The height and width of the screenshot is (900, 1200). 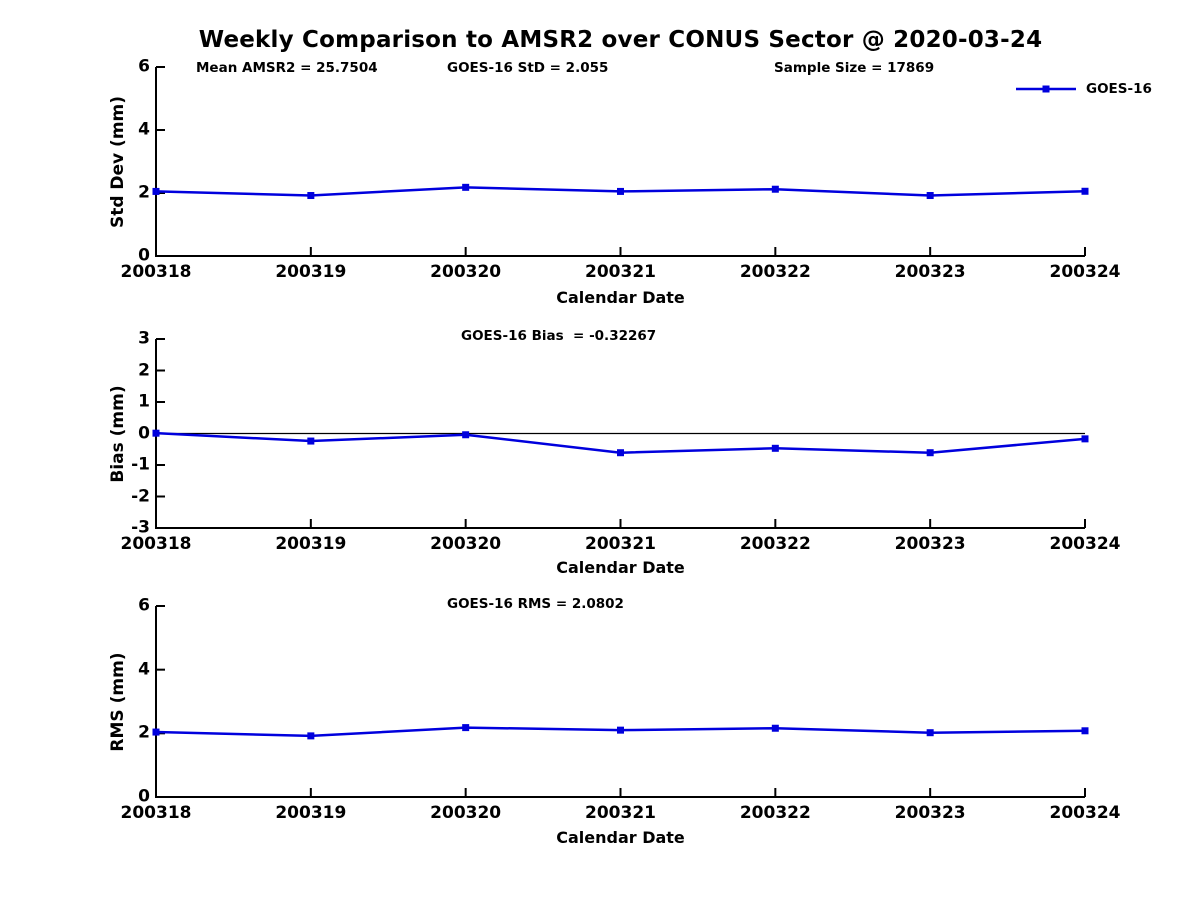 I want to click on legend-line-sample, so click(x=1046, y=89).